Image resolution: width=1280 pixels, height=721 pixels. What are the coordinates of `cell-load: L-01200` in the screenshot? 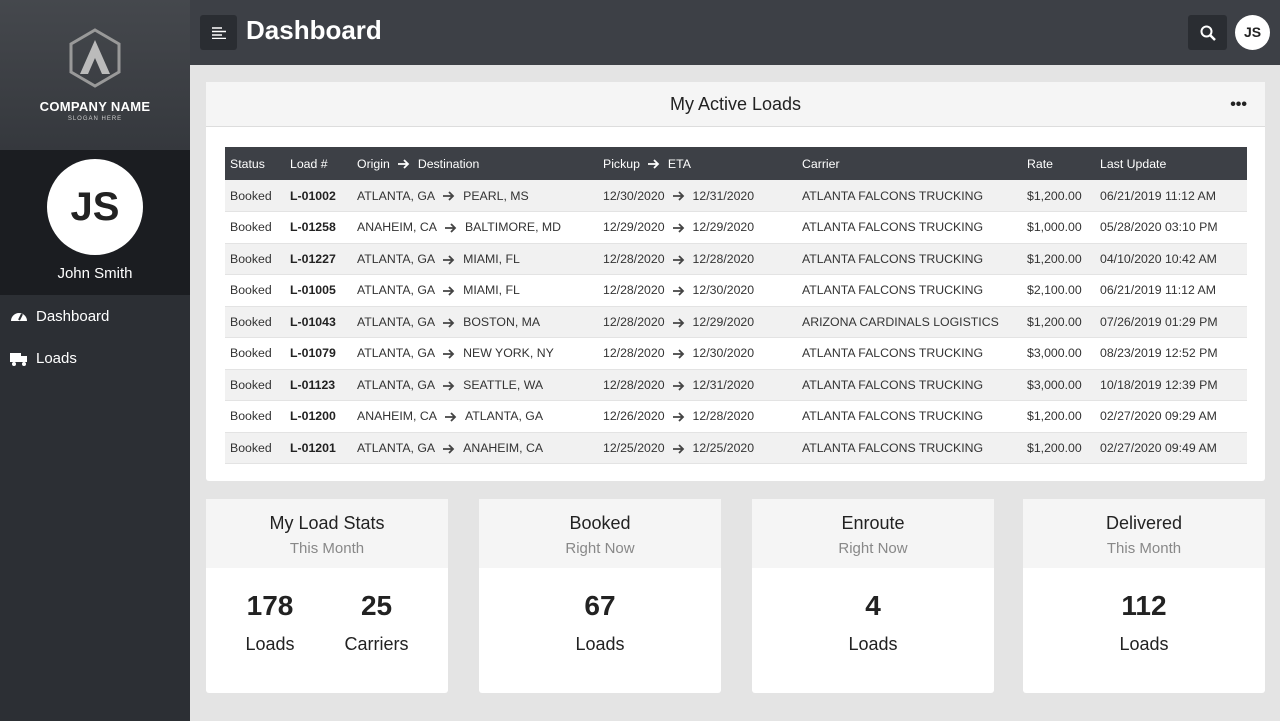 It's located at (318, 416).